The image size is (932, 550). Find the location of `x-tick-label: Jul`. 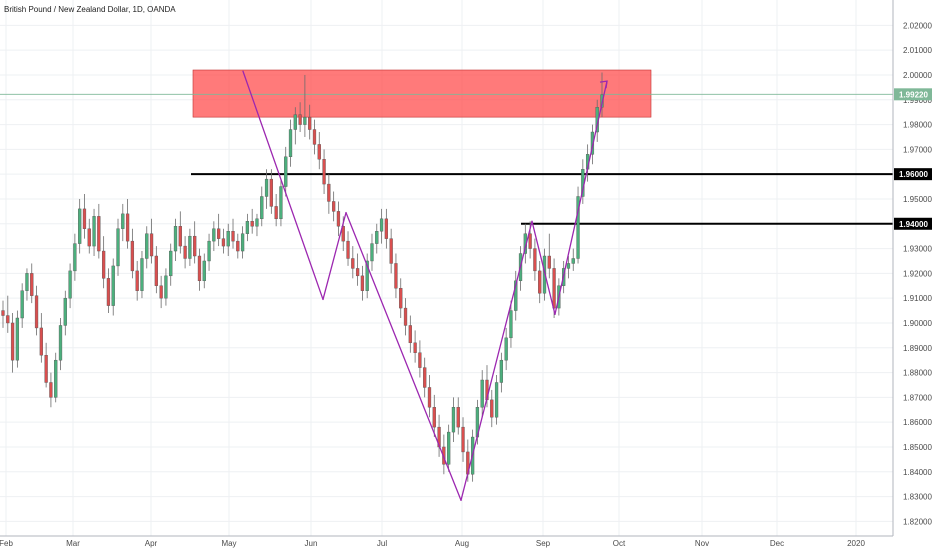

x-tick-label: Jul is located at coordinates (382, 543).